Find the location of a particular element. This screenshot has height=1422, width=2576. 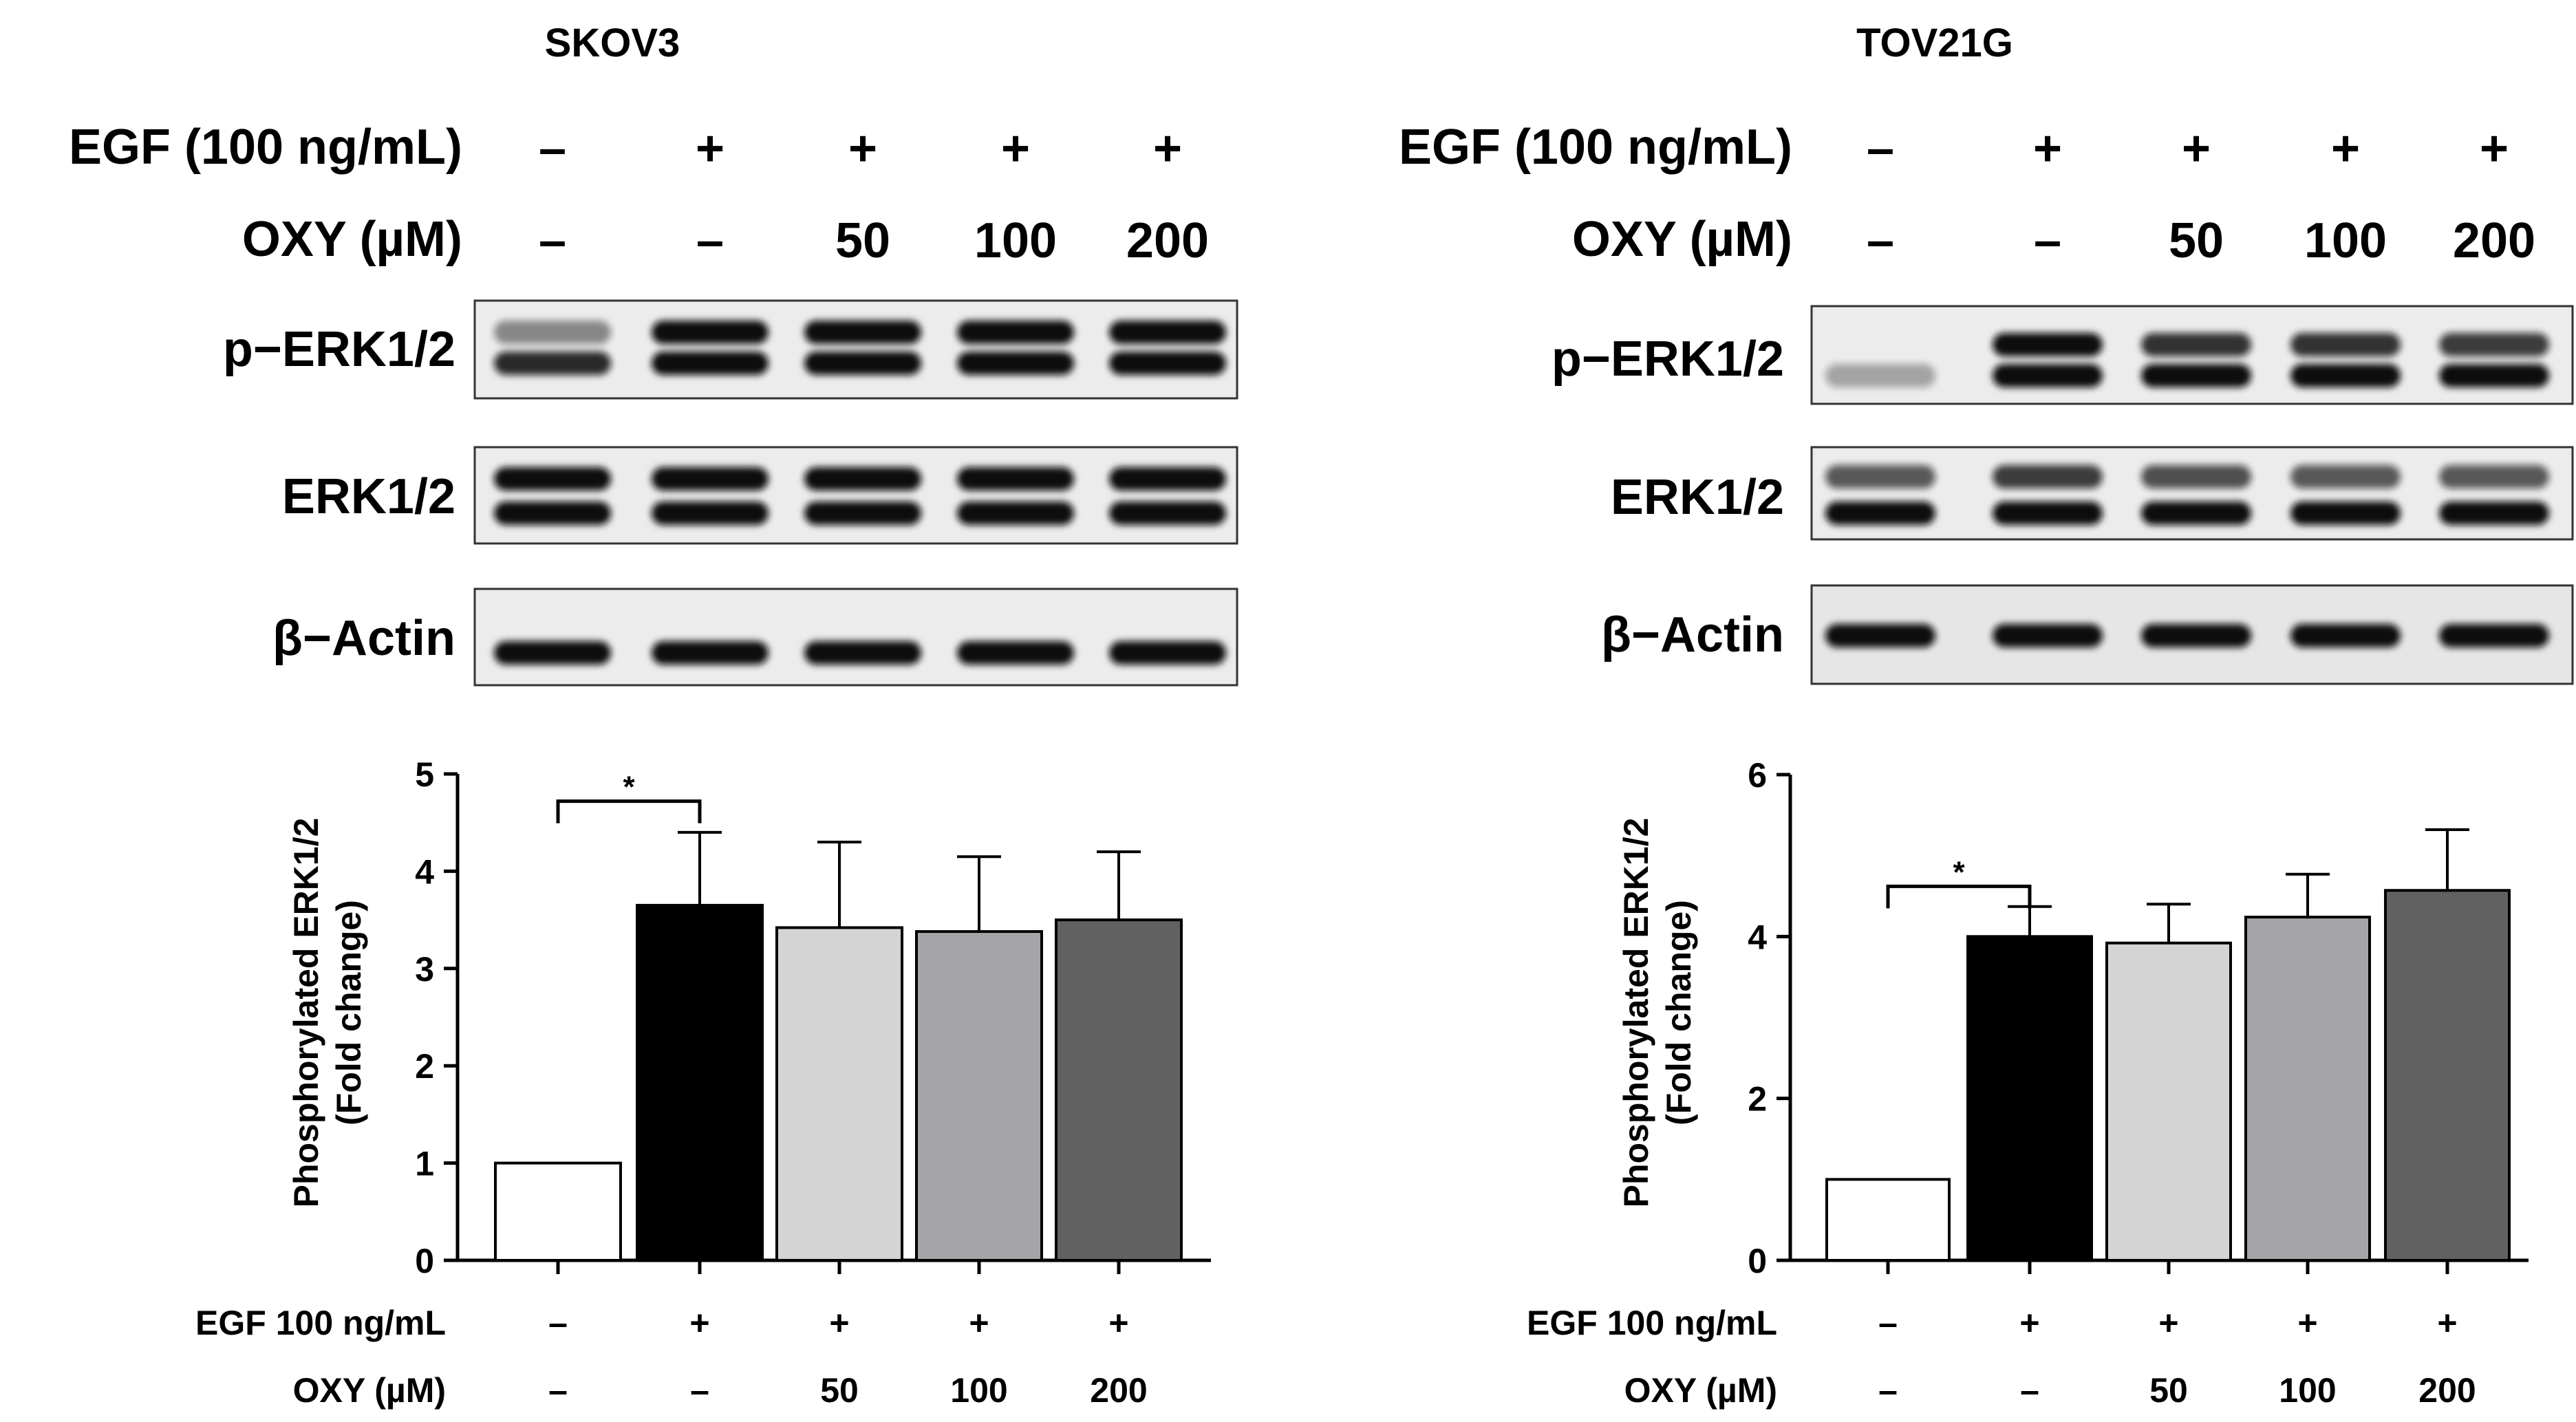

x-row-label: EGF 100 ng/mL is located at coordinates (321, 1323).